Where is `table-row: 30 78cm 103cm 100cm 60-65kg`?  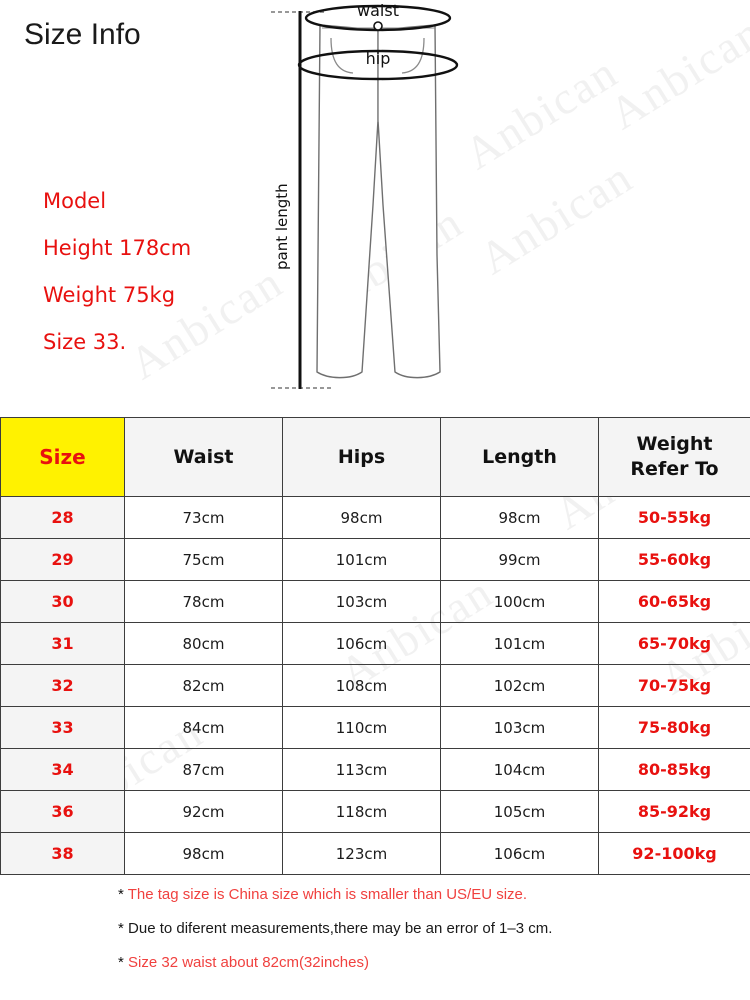 table-row: 30 78cm 103cm 100cm 60-65kg is located at coordinates (375, 601).